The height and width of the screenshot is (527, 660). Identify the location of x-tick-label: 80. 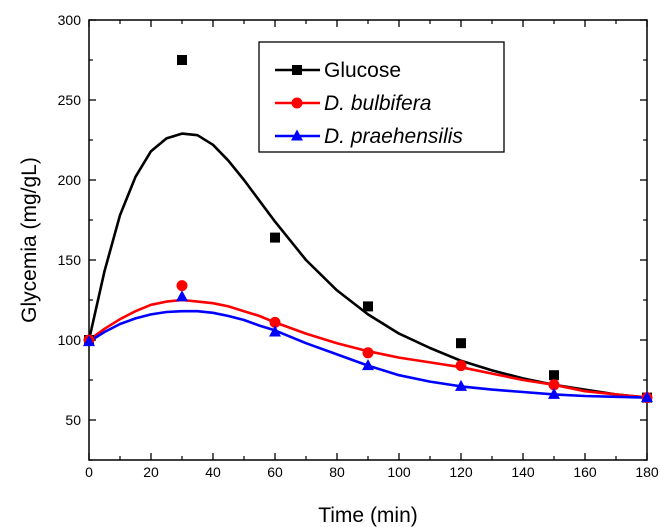
(337, 472).